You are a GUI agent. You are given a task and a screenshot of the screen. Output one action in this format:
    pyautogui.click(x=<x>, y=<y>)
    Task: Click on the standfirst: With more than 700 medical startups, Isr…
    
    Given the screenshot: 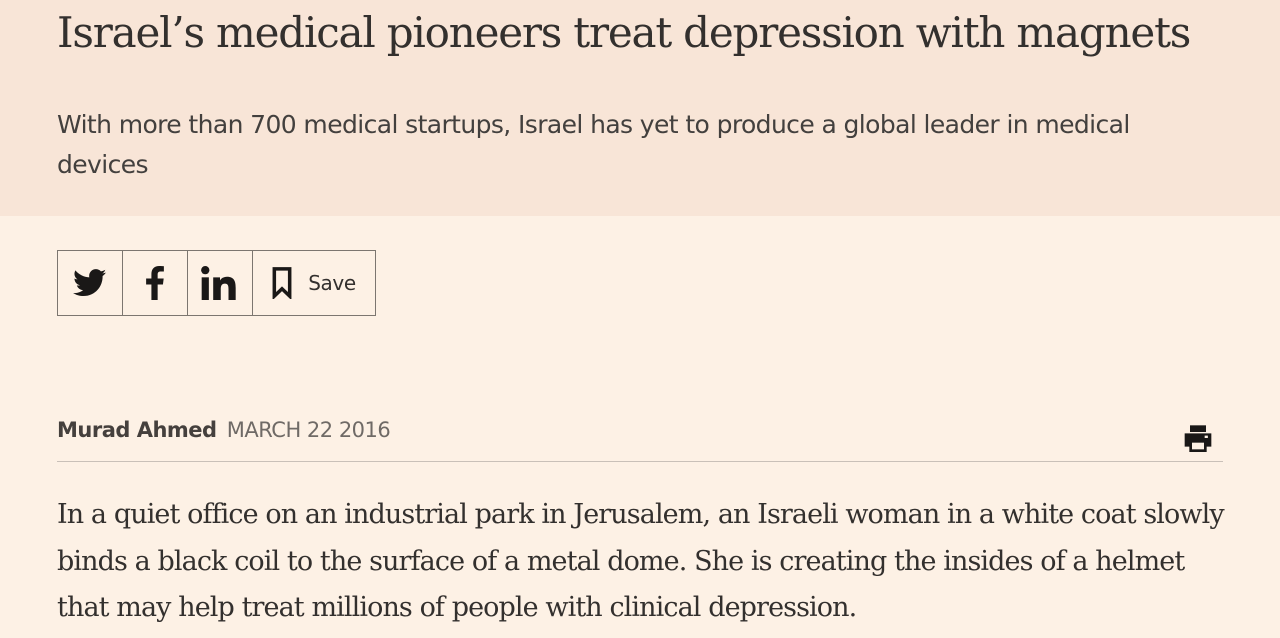 What is the action you would take?
    pyautogui.click(x=593, y=144)
    